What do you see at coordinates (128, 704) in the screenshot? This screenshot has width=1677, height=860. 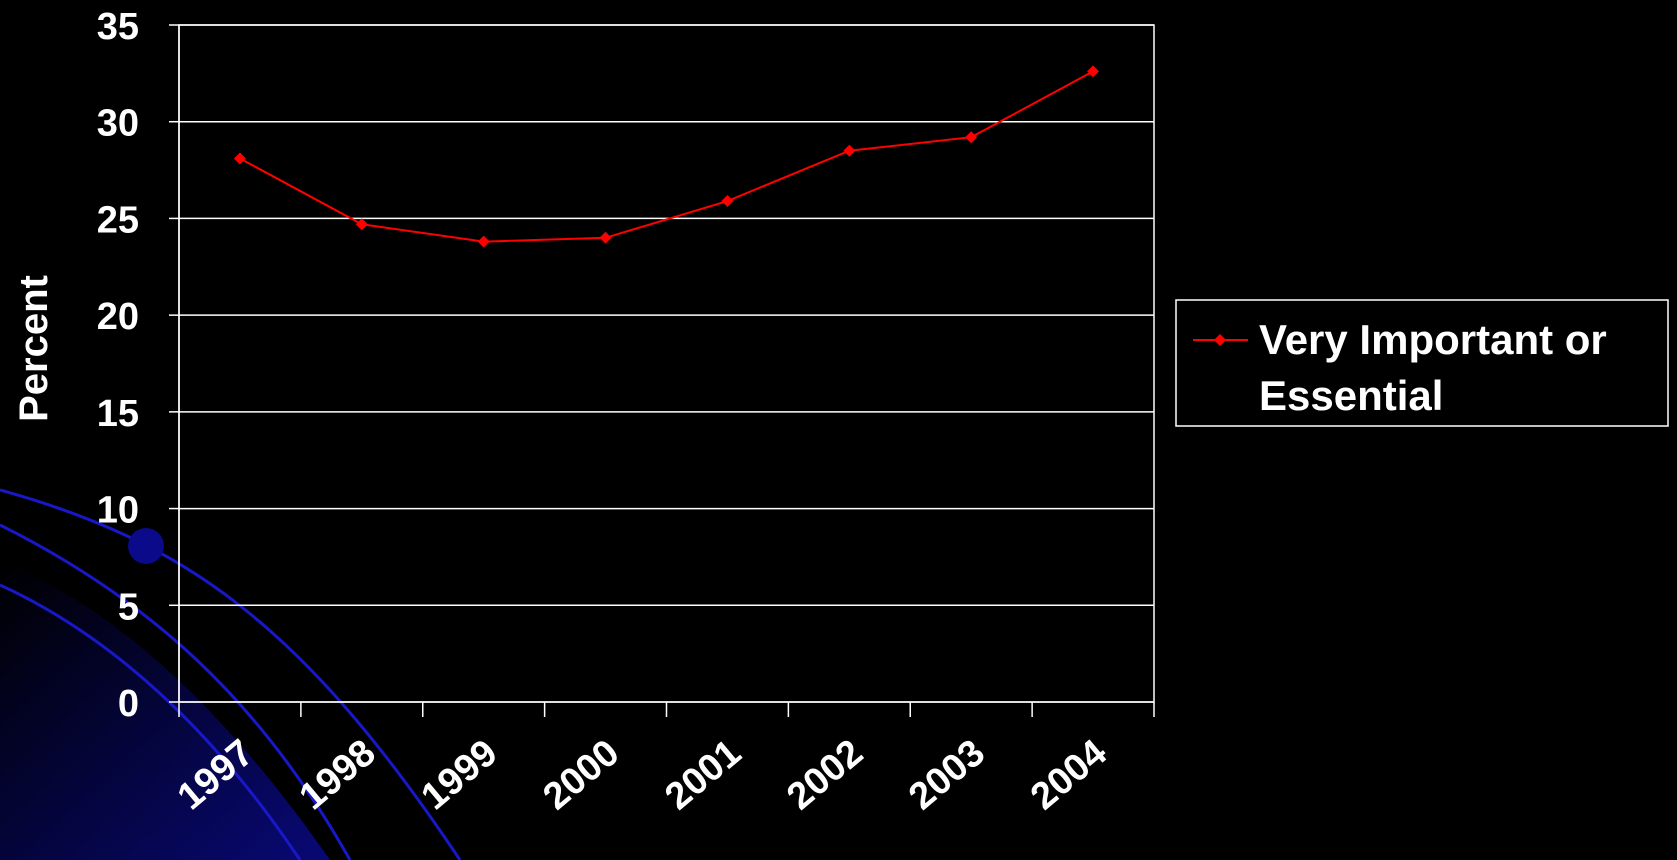 I see `y-tick-label: 0` at bounding box center [128, 704].